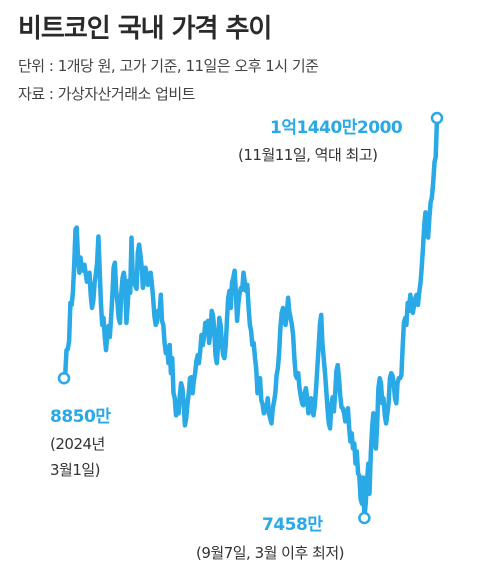  Describe the element at coordinates (270, 553) in the screenshot. I see `low-note-label: (9월7일, 3월 이후 최저)` at that location.